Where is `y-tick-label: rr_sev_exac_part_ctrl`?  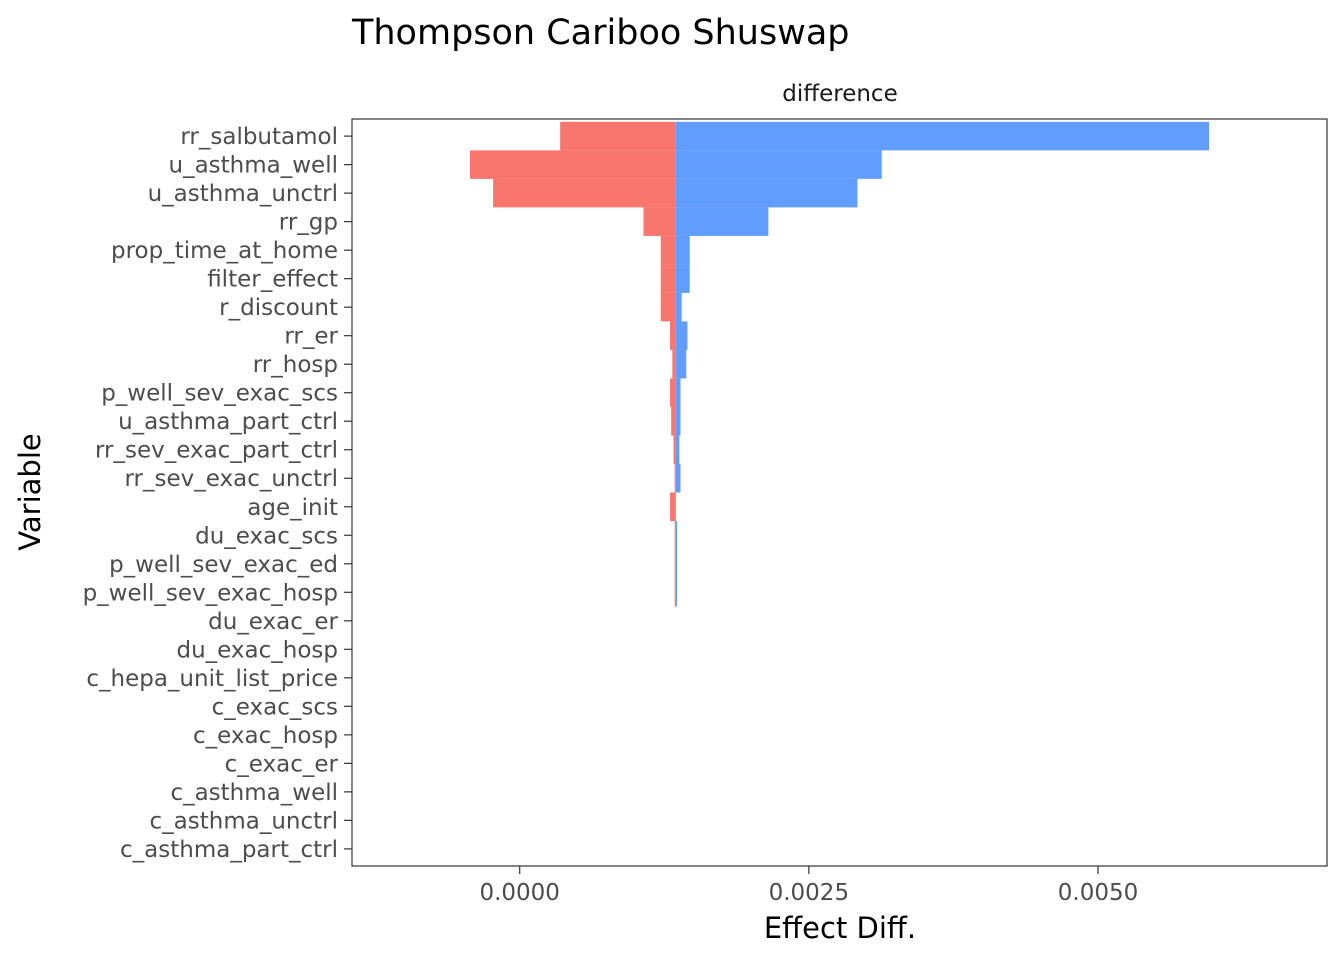
y-tick-label: rr_sev_exac_part_ctrl is located at coordinates (216, 451).